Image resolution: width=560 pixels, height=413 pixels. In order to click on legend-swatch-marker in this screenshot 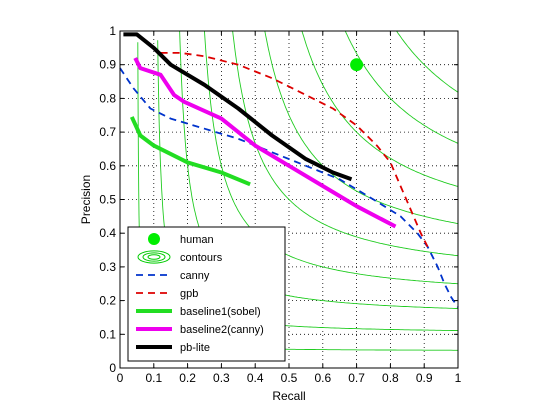, I will do `click(154, 239)`.